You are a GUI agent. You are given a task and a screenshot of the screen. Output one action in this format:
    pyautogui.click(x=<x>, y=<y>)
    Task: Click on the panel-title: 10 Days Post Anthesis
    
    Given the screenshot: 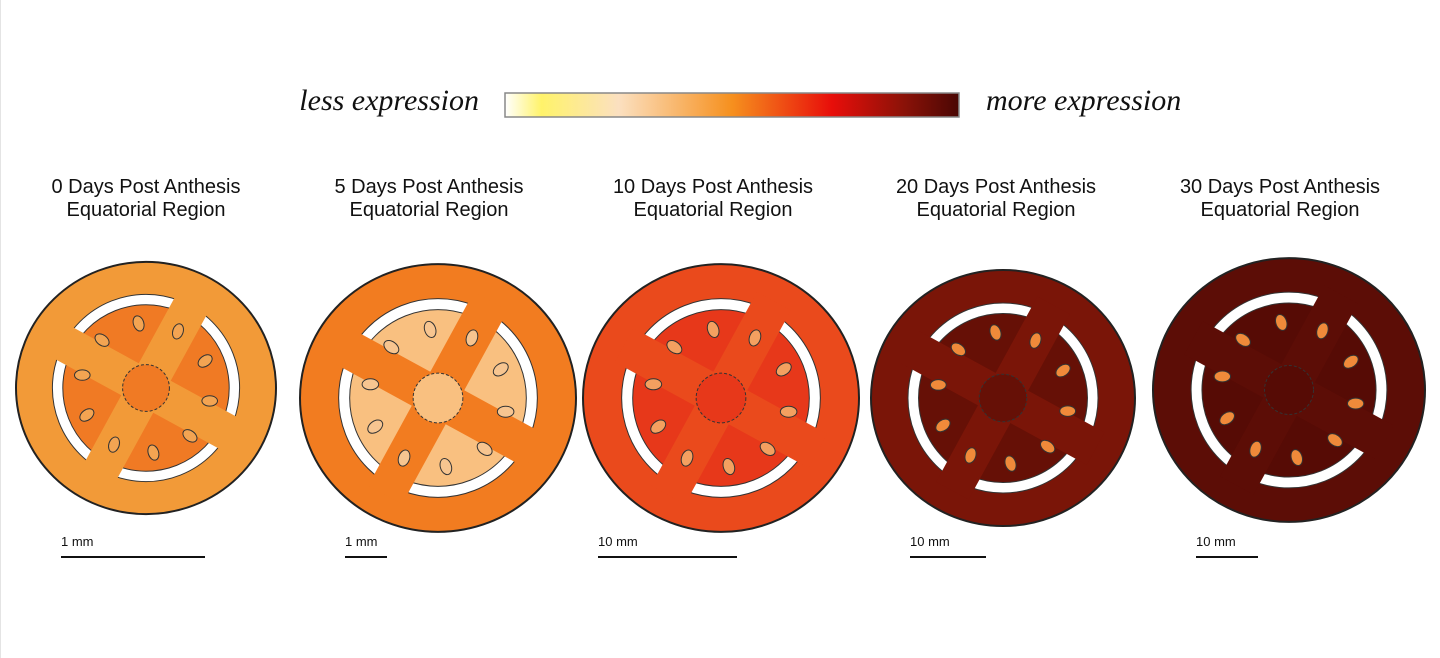 What is the action you would take?
    pyautogui.click(x=713, y=187)
    